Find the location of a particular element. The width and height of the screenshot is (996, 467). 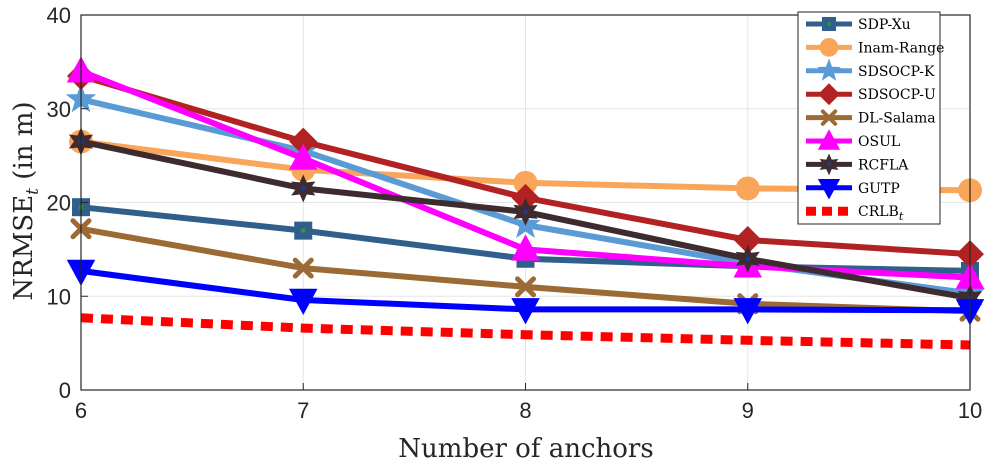

legend-entry: SDSOCP-U is located at coordinates (871, 94).